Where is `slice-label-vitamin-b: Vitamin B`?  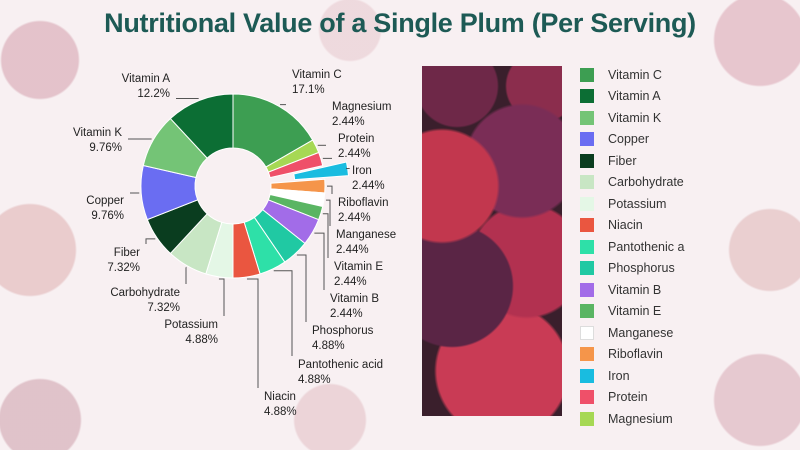 slice-label-vitamin-b: Vitamin B is located at coordinates (354, 299).